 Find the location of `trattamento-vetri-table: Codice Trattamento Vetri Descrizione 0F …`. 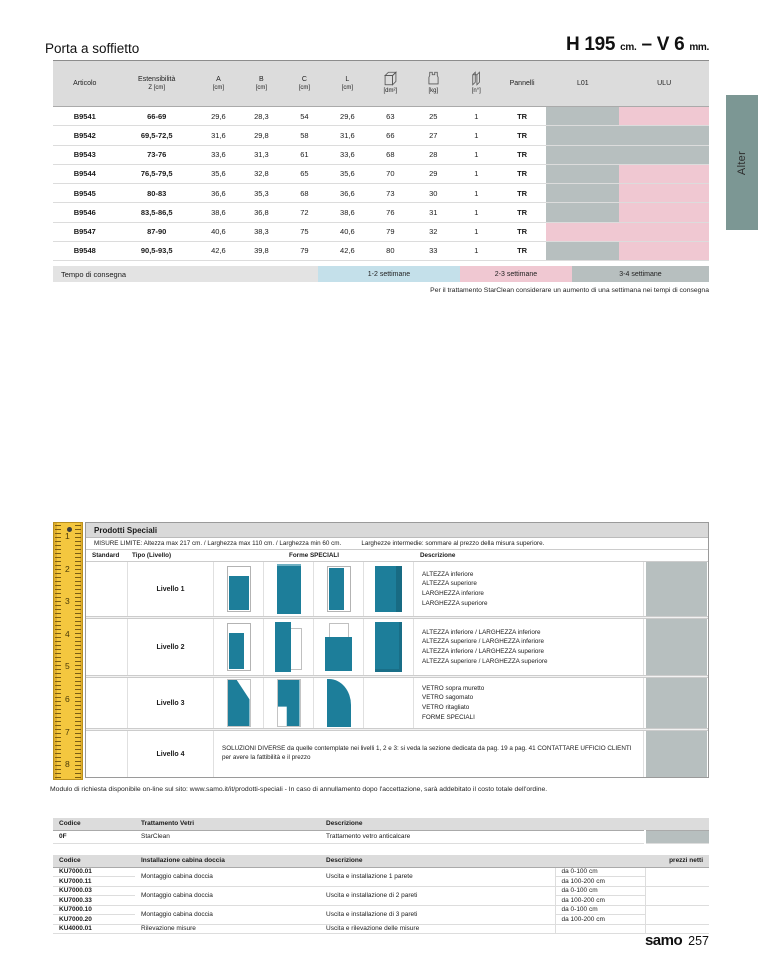

trattamento-vetri-table: Codice Trattamento Vetri Descrizione 0F … is located at coordinates (381, 831).